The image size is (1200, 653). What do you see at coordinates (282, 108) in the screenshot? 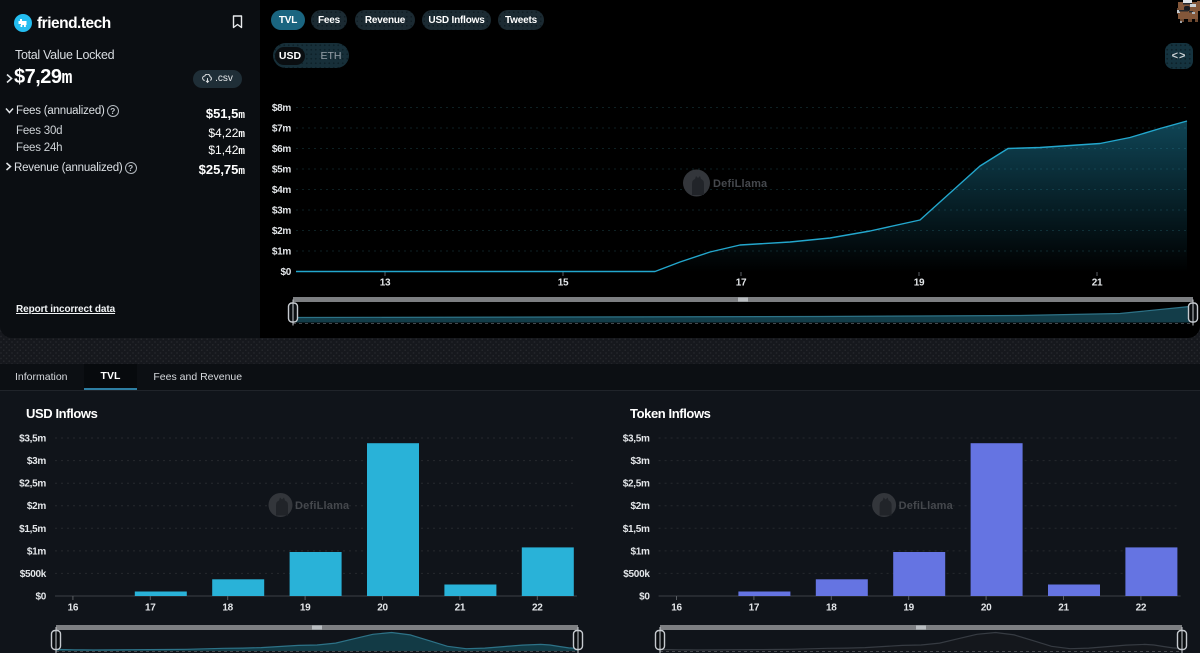
I see `svg-text: $8m` at bounding box center [282, 108].